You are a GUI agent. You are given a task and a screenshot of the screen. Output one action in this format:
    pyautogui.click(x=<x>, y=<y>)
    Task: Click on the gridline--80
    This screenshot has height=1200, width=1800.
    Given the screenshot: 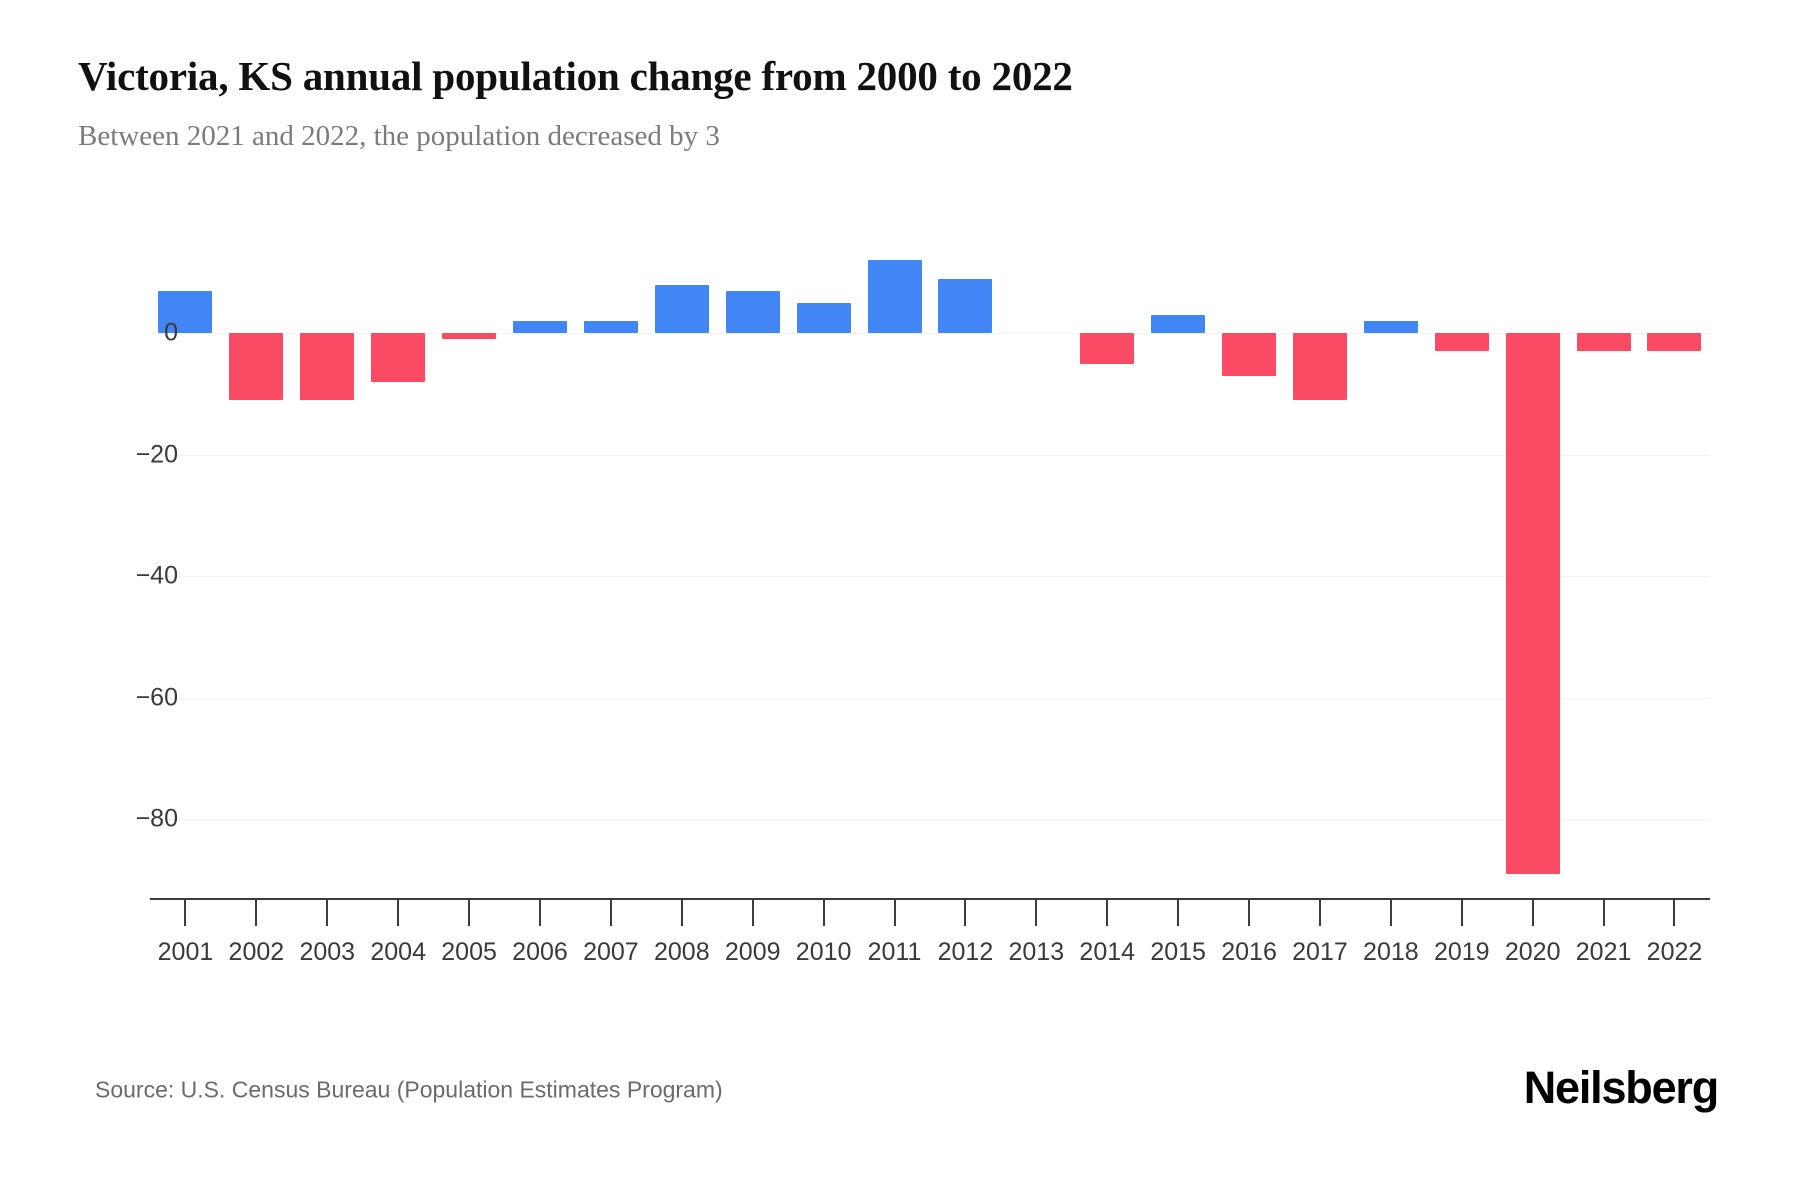 What is the action you would take?
    pyautogui.click(x=930, y=820)
    